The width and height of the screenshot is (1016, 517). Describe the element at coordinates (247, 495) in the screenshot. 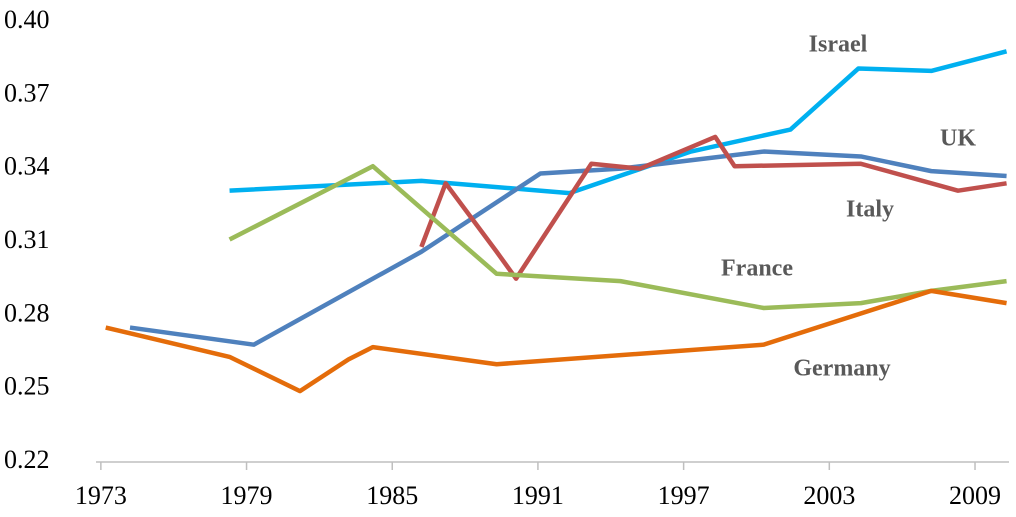

I see `x-tick-label: 1979` at that location.